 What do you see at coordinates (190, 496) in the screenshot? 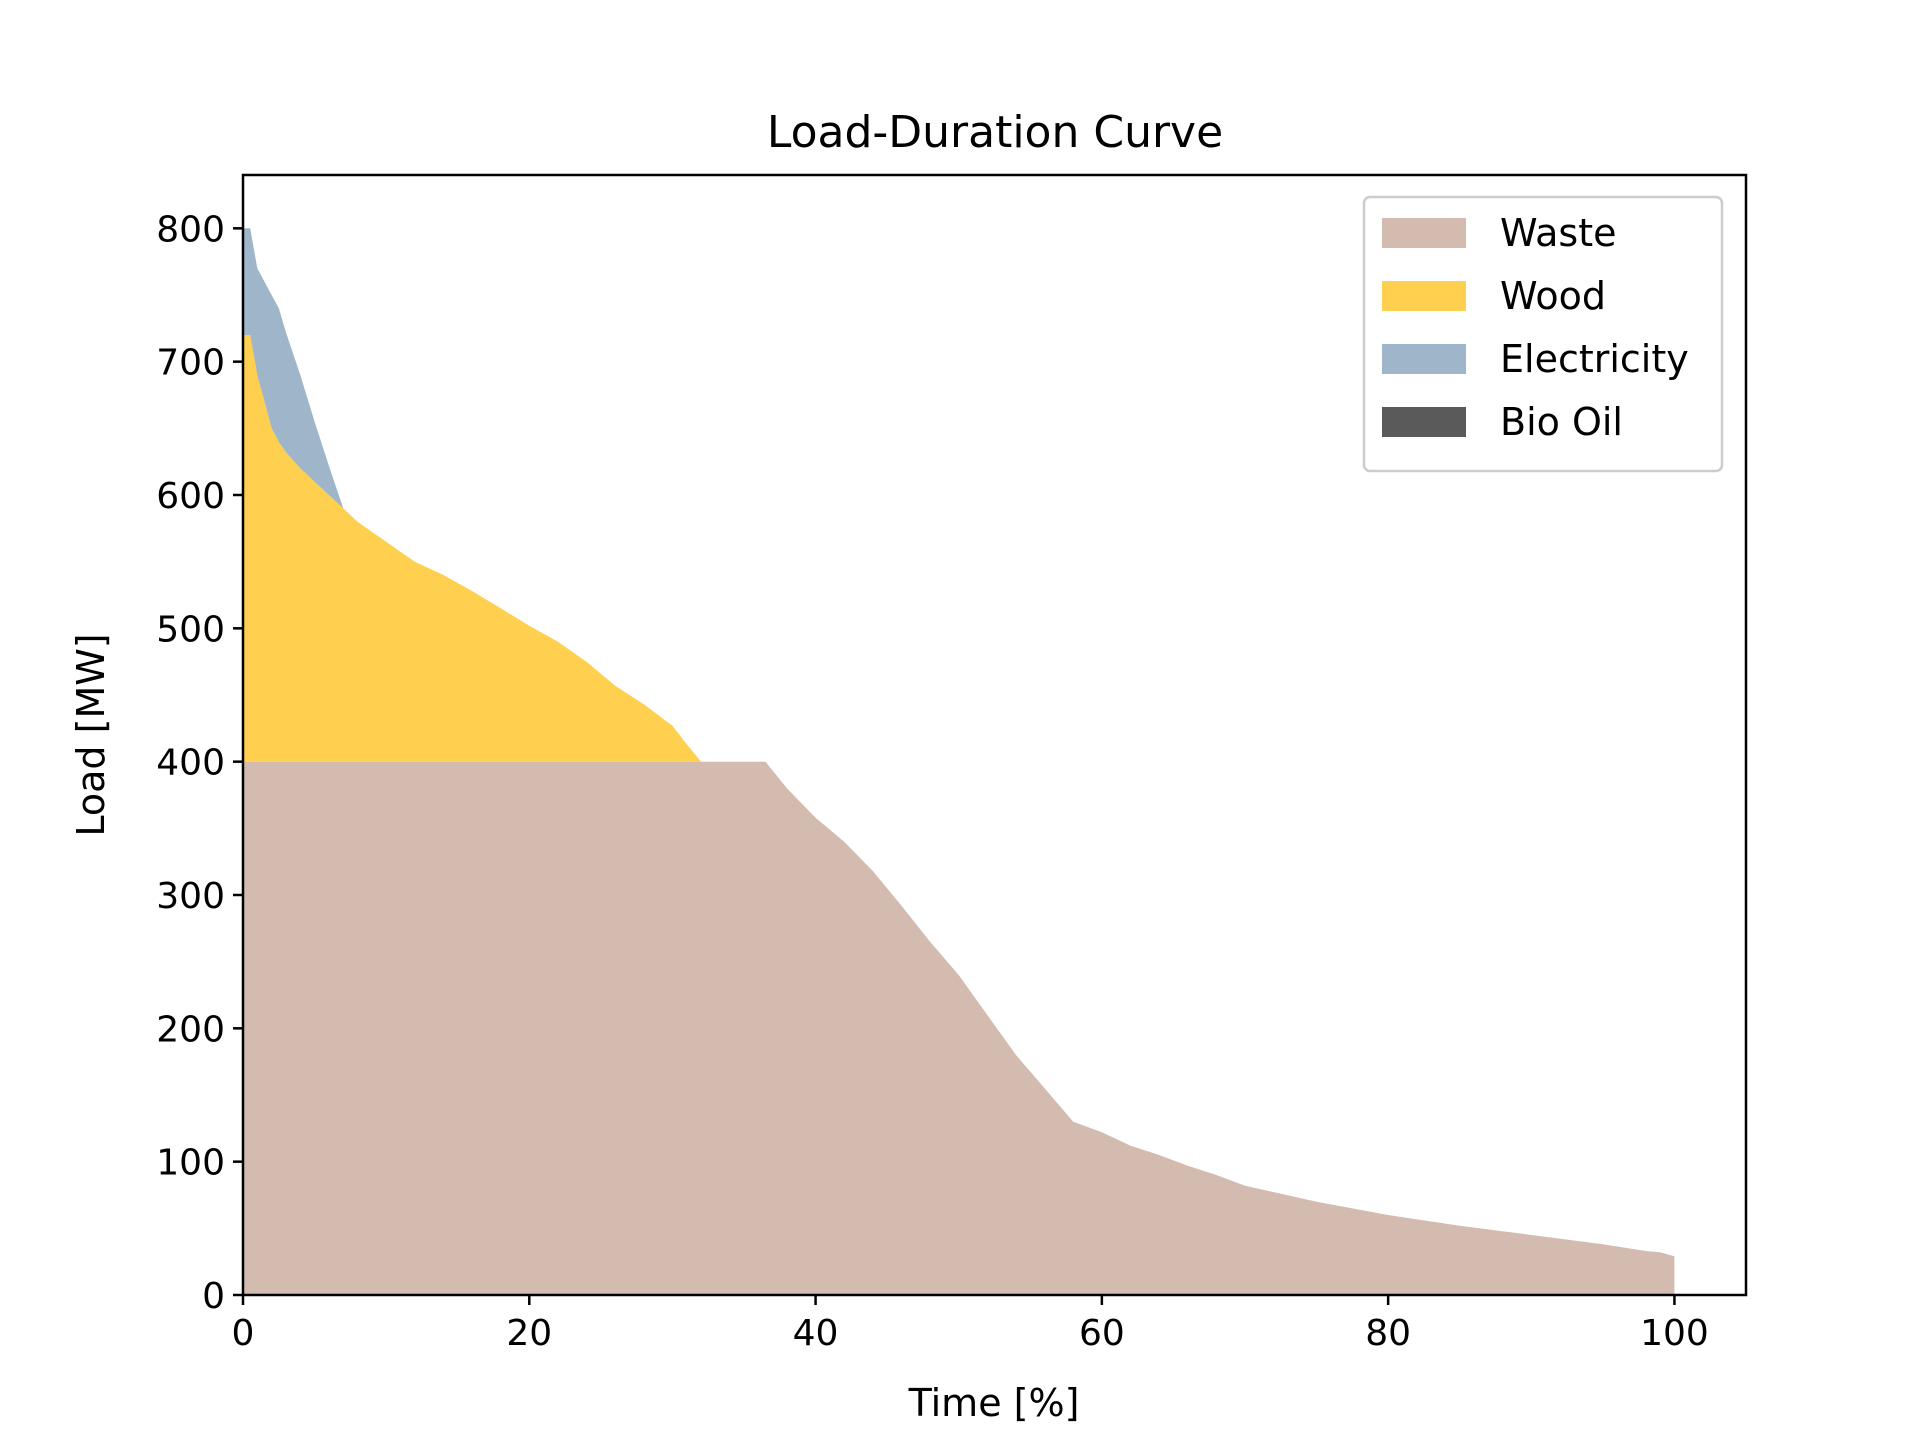
I see `y-tick-label: 600` at bounding box center [190, 496].